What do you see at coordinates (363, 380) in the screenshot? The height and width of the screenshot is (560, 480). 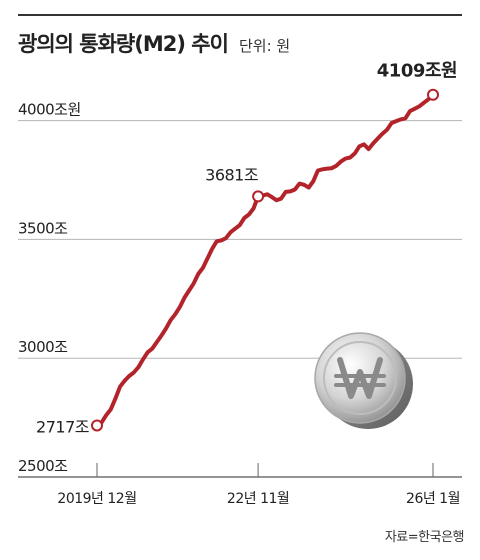 I see `won-coin-icon` at bounding box center [363, 380].